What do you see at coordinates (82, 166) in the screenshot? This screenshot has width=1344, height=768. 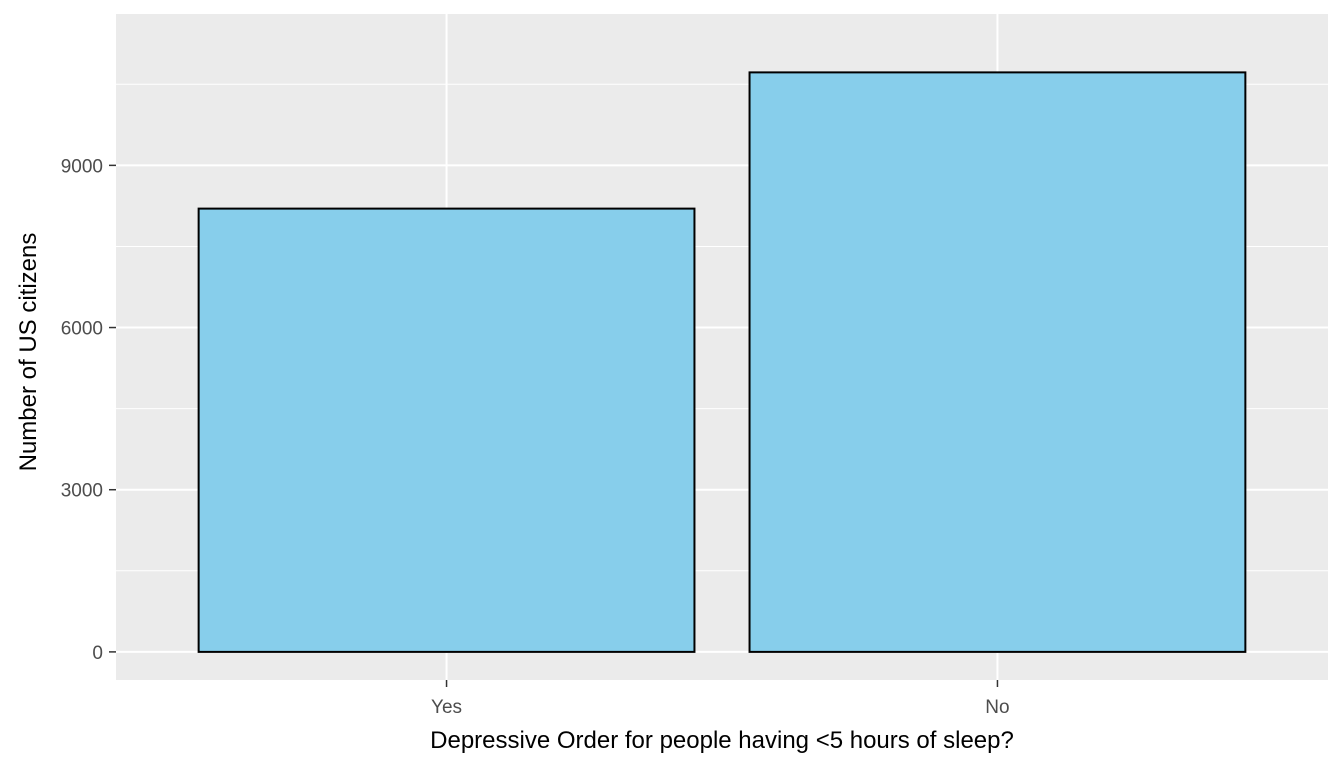 I see `y-tick-label: 9000` at bounding box center [82, 166].